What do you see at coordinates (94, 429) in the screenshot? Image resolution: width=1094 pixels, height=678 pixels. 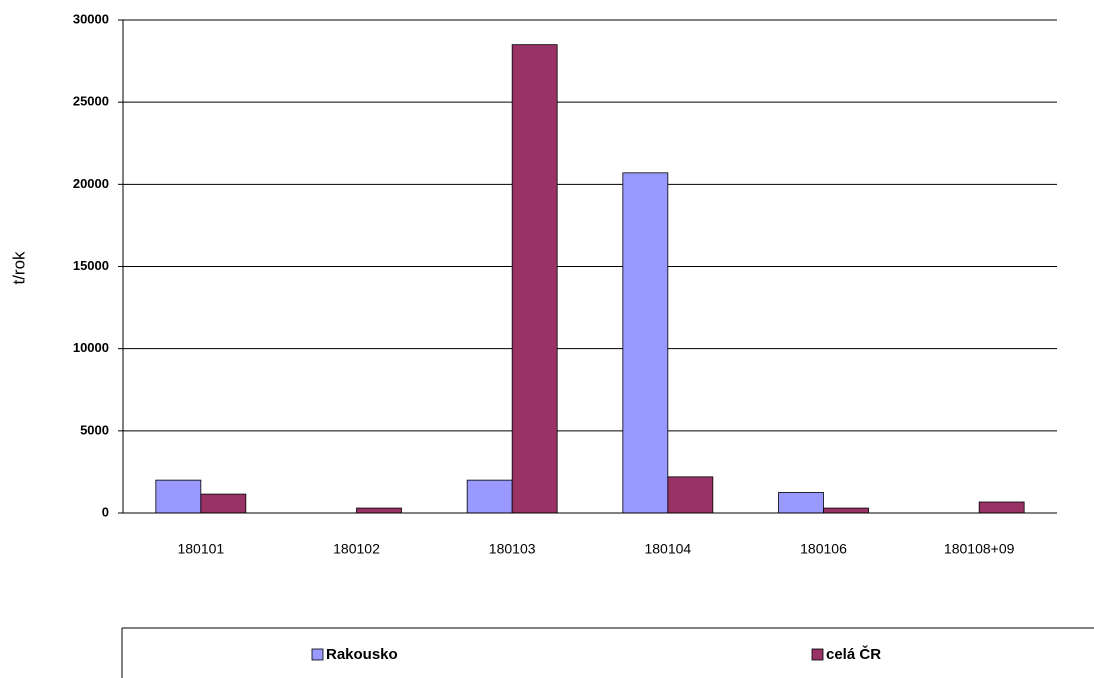 I see `y-tick-label: 5000` at bounding box center [94, 429].